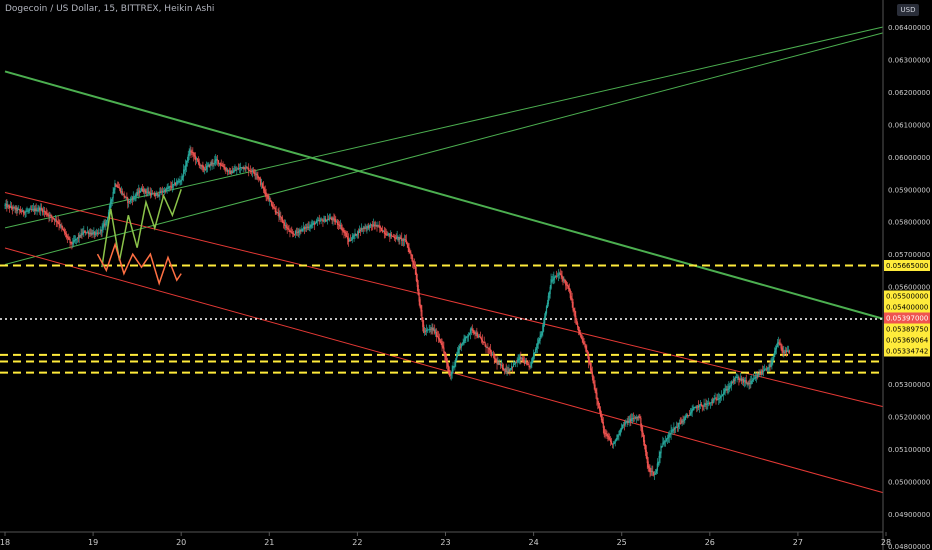  I want to click on currency-badge: USD, so click(908, 10).